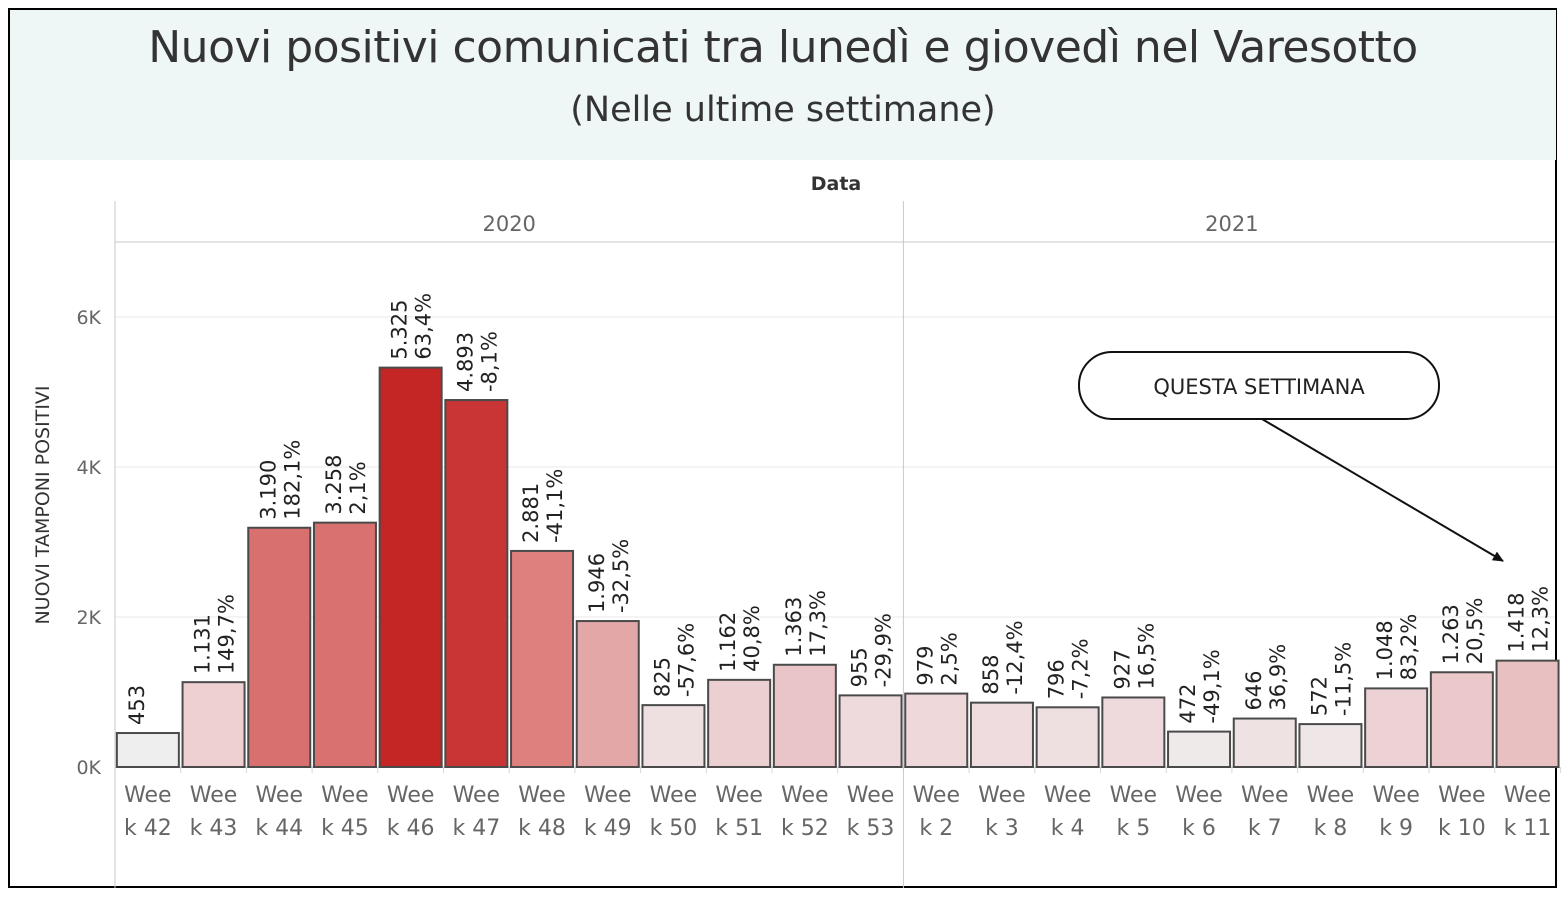 This screenshot has width=1568, height=900. What do you see at coordinates (1319, 696) in the screenshot?
I see `bar-value-label: 572` at bounding box center [1319, 696].